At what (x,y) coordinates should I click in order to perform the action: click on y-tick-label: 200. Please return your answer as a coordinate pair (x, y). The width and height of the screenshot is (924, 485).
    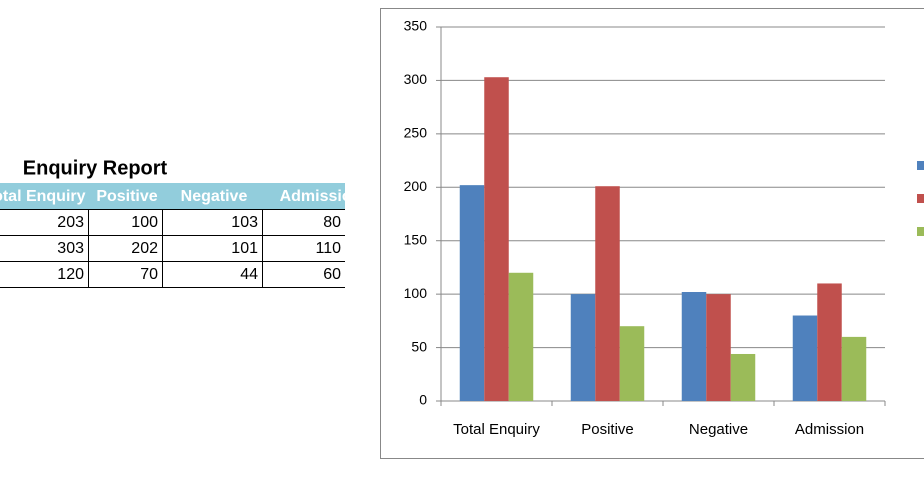
    Looking at the image, I should click on (416, 186).